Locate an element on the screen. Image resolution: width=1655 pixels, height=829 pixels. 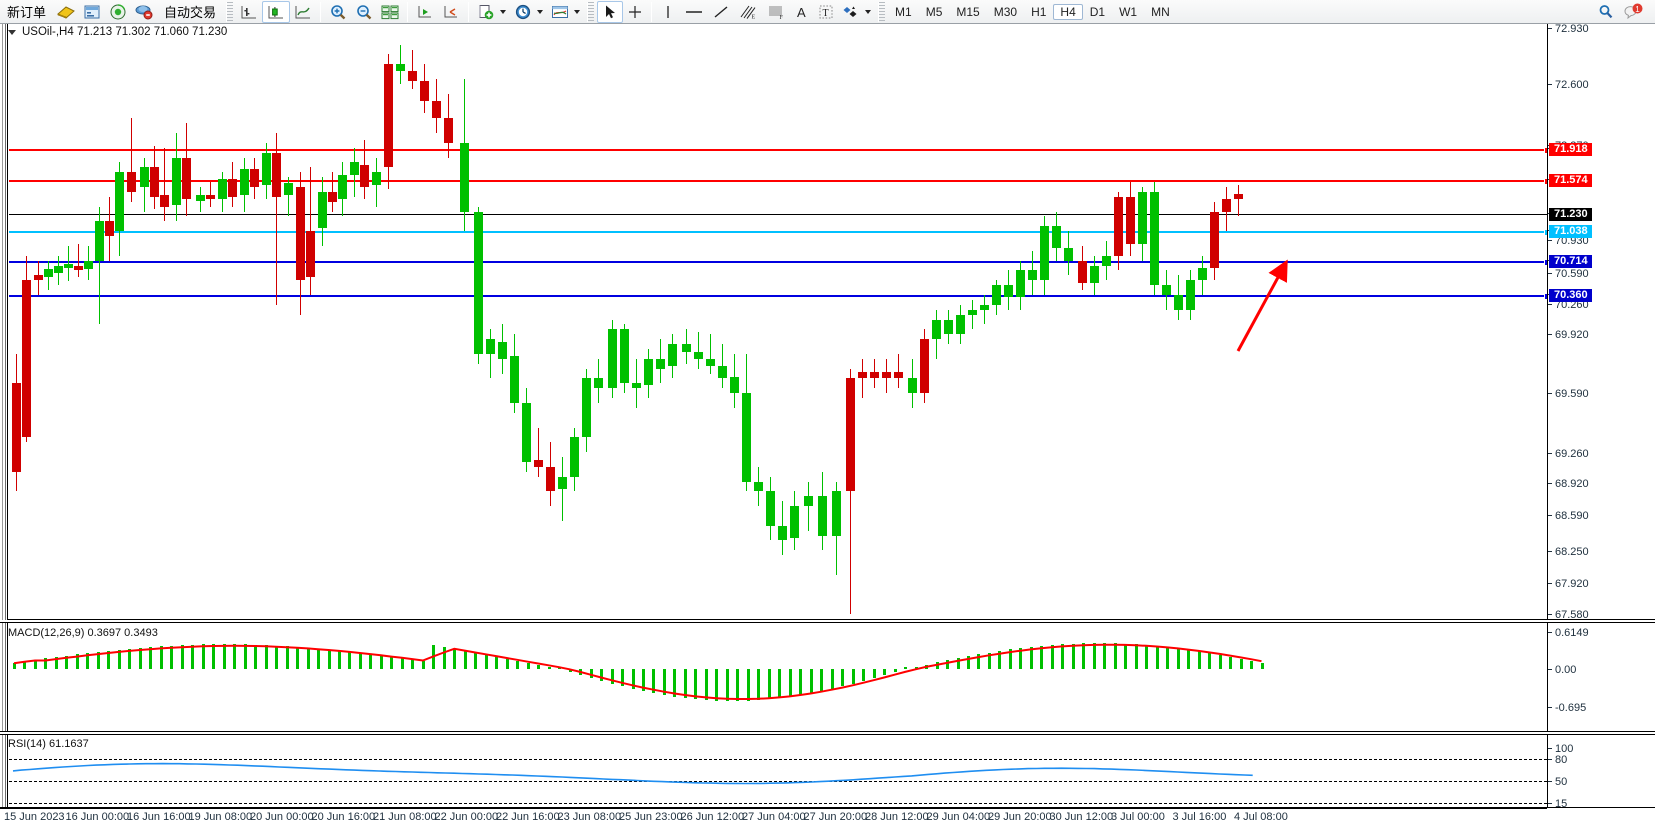
auto-scroll-icon is located at coordinates (451, 12).